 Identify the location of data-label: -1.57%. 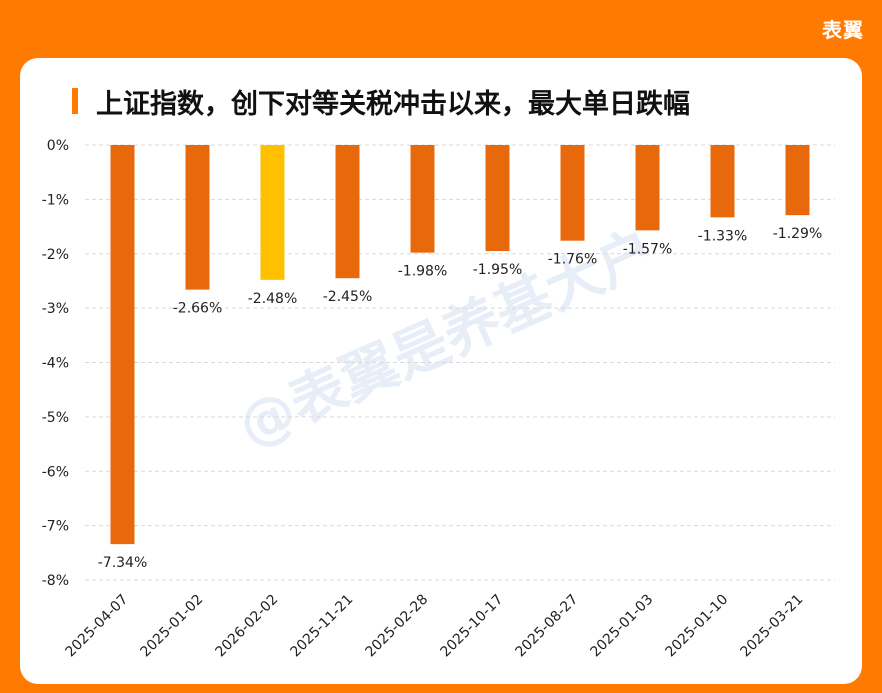
(648, 249).